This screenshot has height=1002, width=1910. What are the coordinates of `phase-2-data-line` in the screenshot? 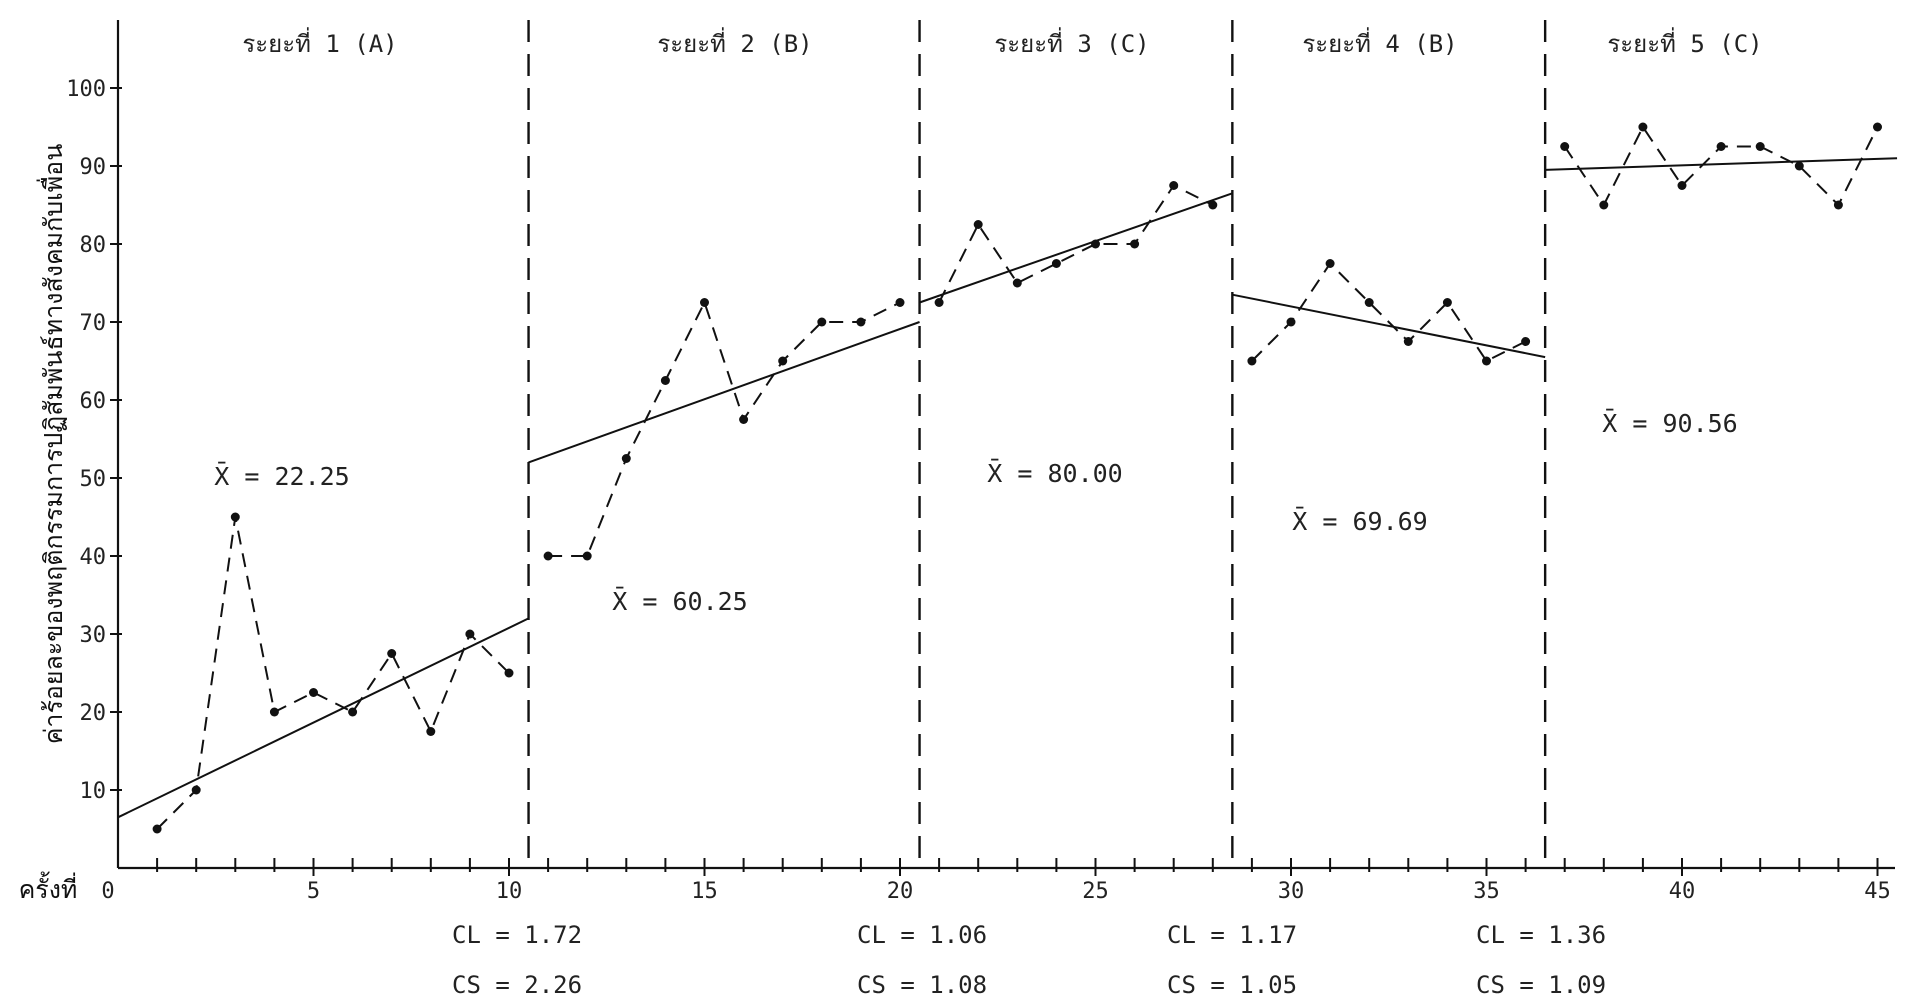 It's located at (724, 428).